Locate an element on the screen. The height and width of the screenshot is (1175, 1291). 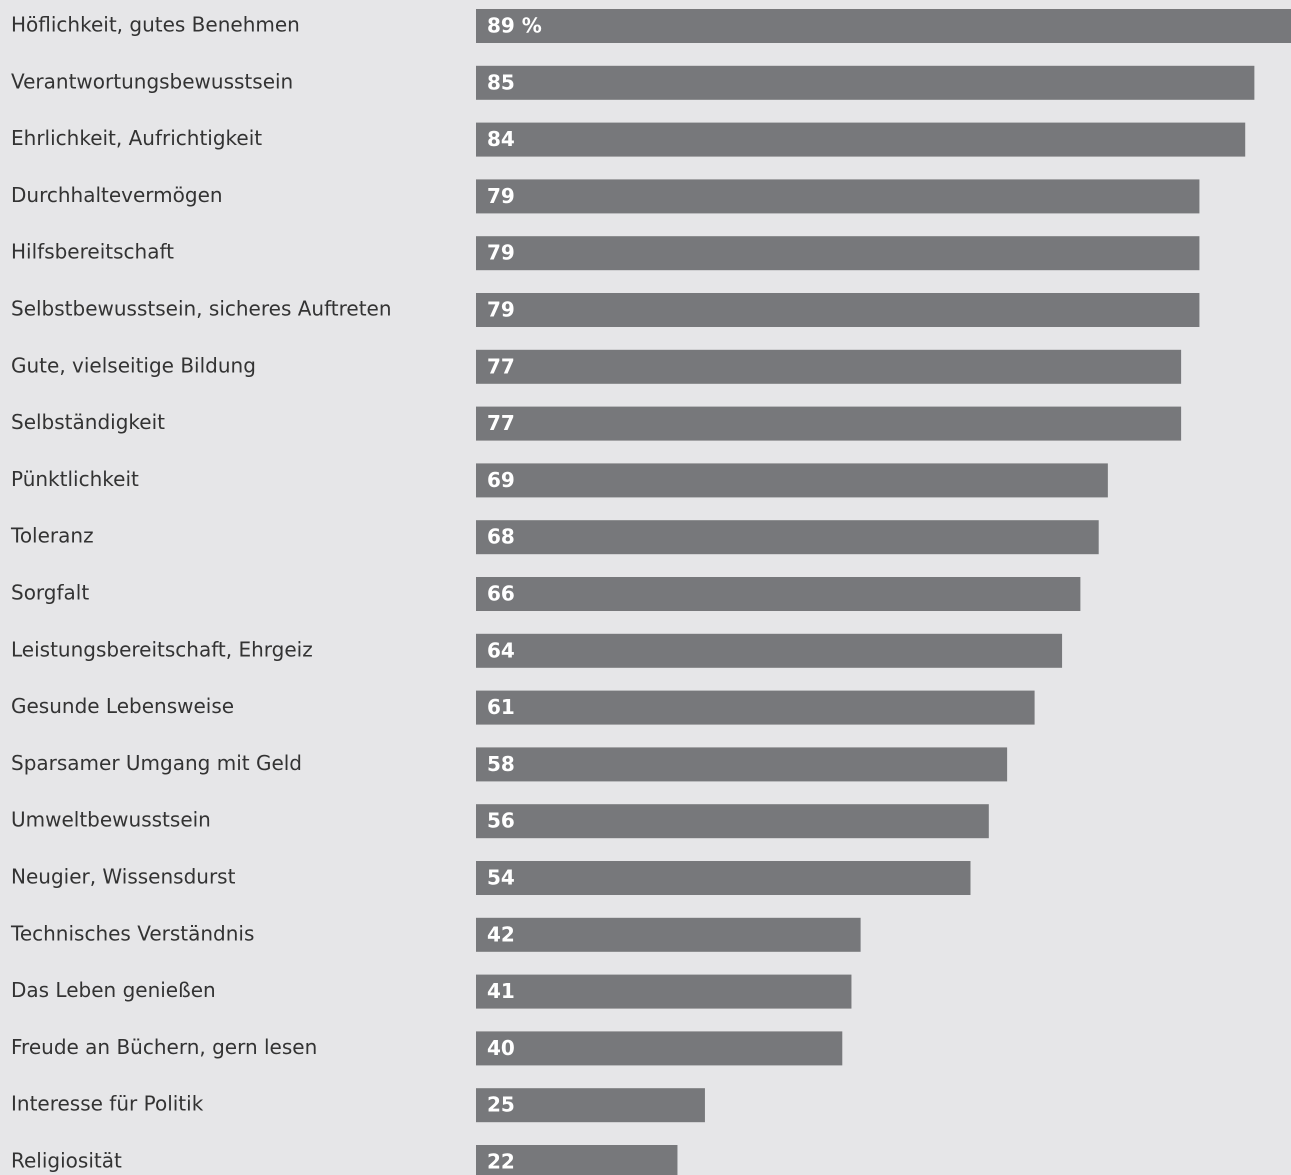
value-label: 85 is located at coordinates (501, 82).